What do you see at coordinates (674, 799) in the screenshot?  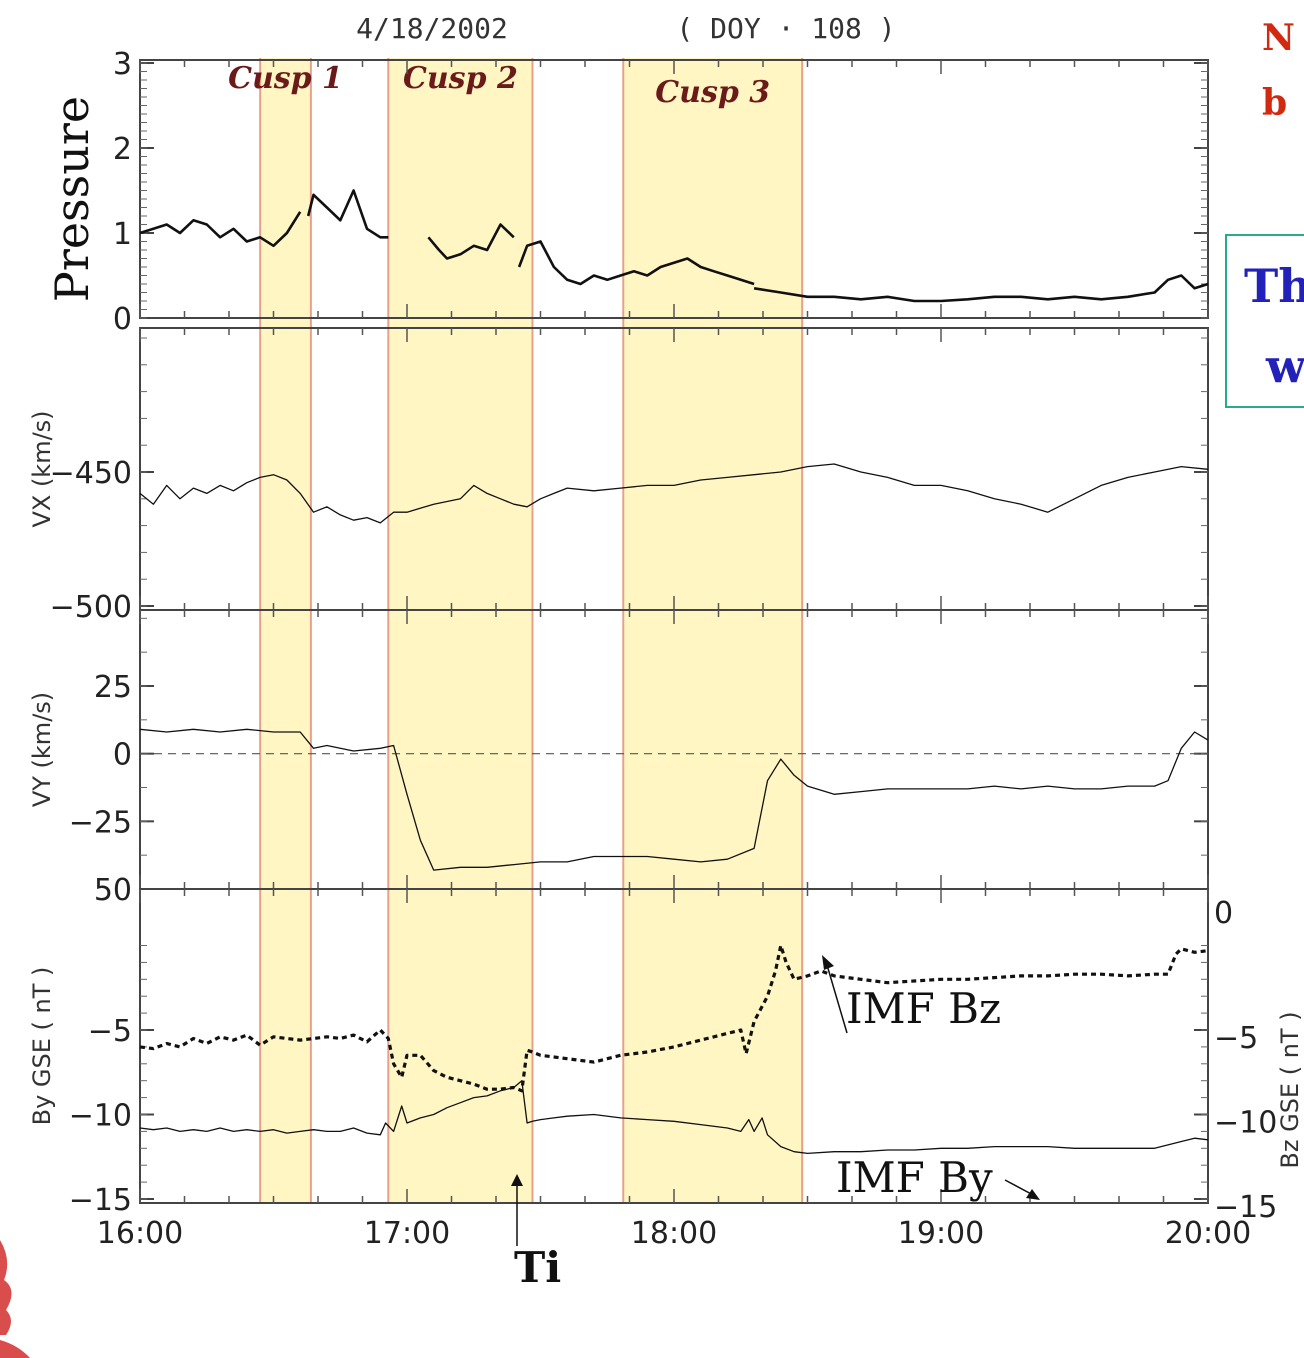 I see `vy-series-1-line` at bounding box center [674, 799].